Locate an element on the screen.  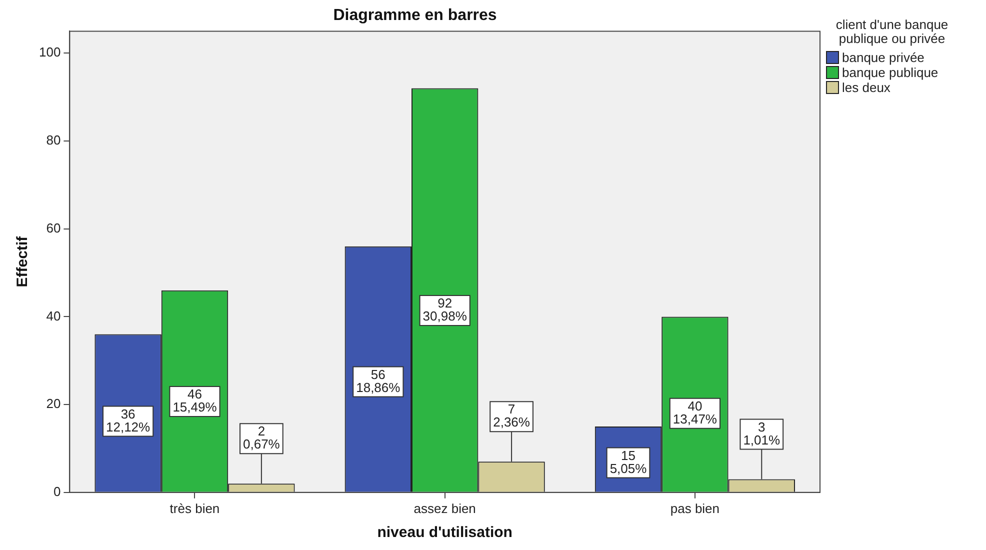
data-label: 56 18,86% is located at coordinates (378, 380).